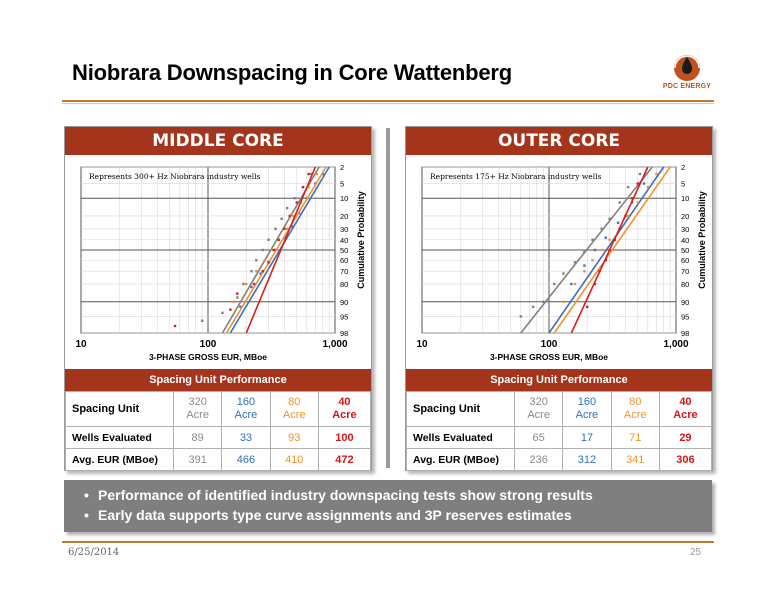 This screenshot has width=776, height=600. What do you see at coordinates (344, 437) in the screenshot?
I see `wells-40: 100` at bounding box center [344, 437].